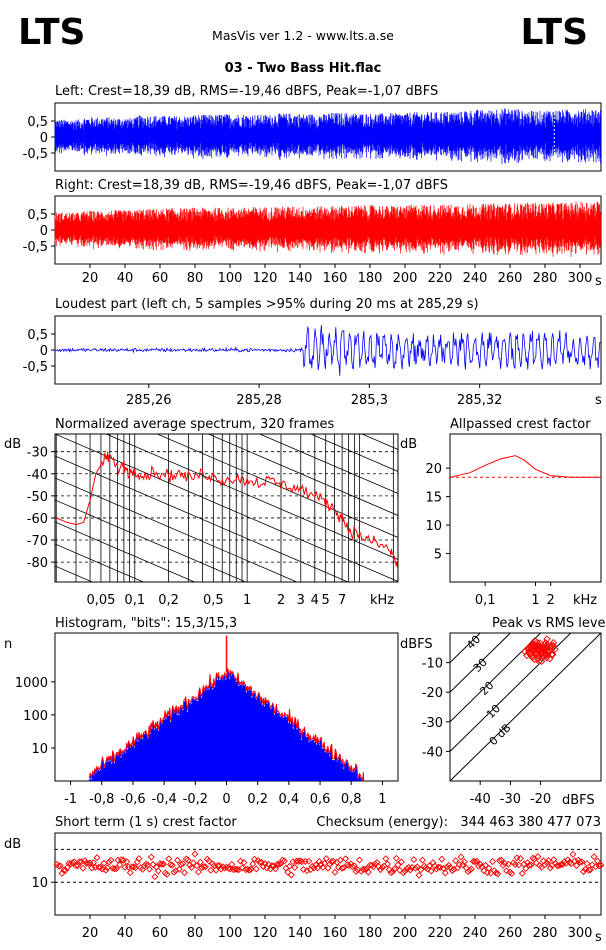 The image size is (606, 950). I want to click on y-tick-label: -40, so click(432, 752).